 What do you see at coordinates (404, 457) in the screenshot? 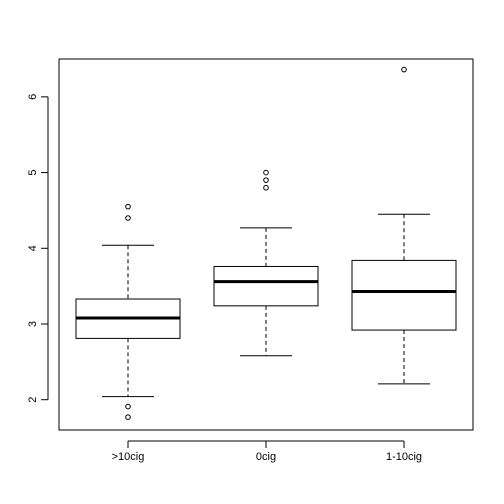
I see `x-tick-label: 1-10cig` at bounding box center [404, 457].